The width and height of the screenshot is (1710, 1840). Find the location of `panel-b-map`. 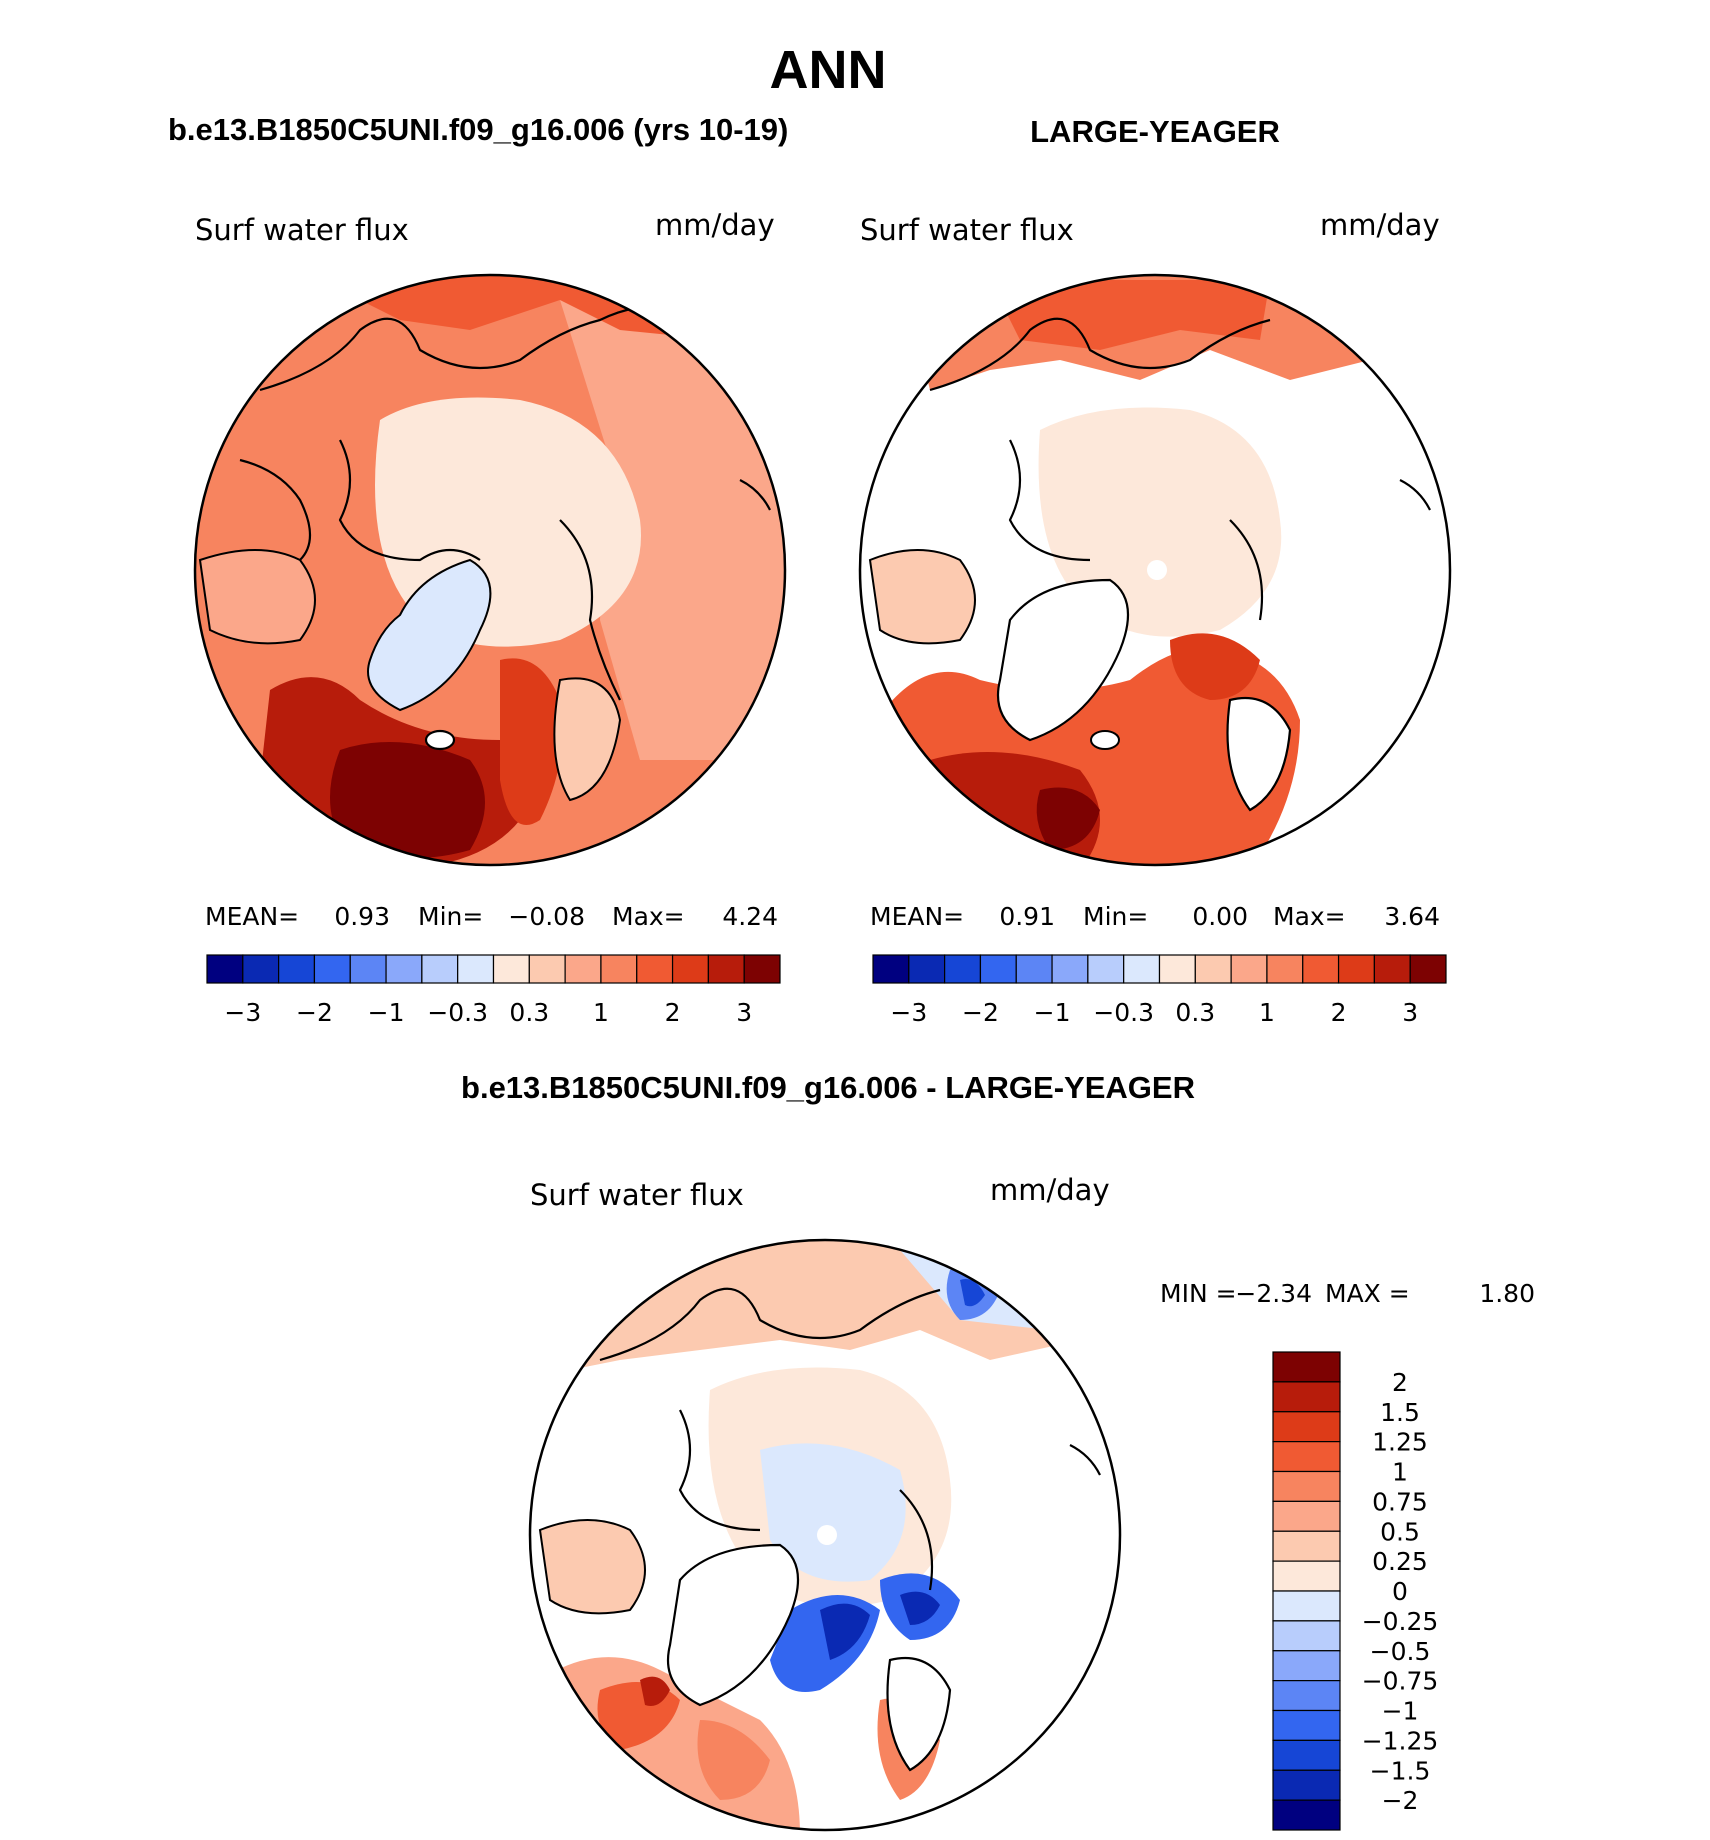

panel-b-map is located at coordinates (1155, 570).